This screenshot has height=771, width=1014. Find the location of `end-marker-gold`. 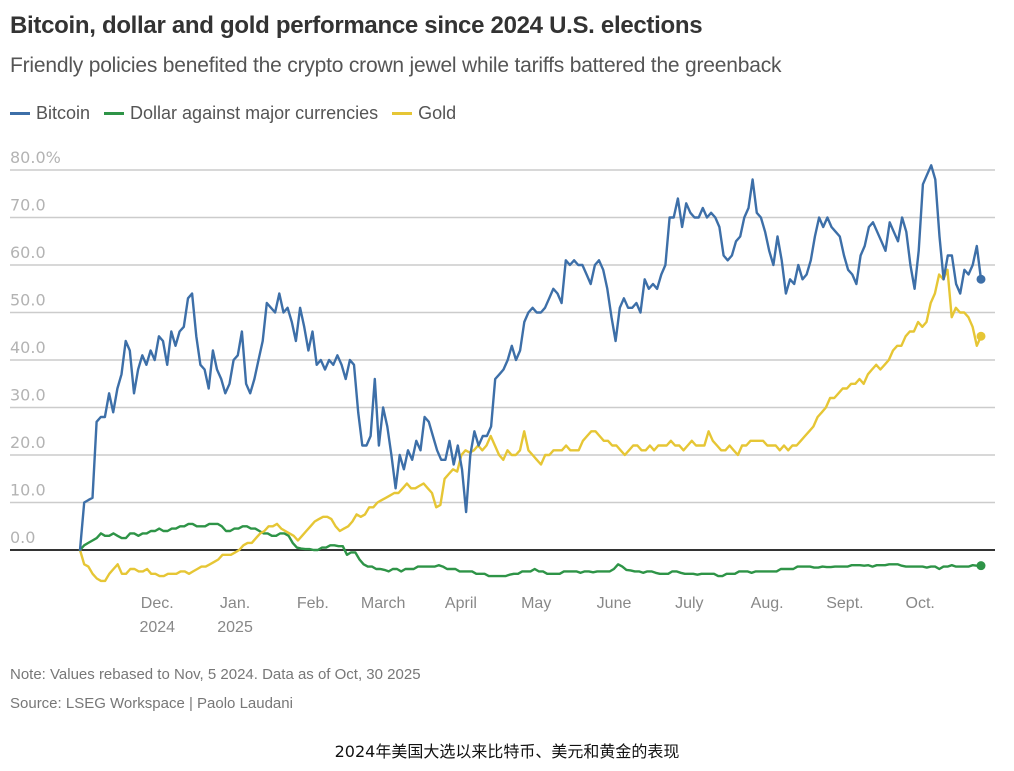

end-marker-gold is located at coordinates (981, 336).